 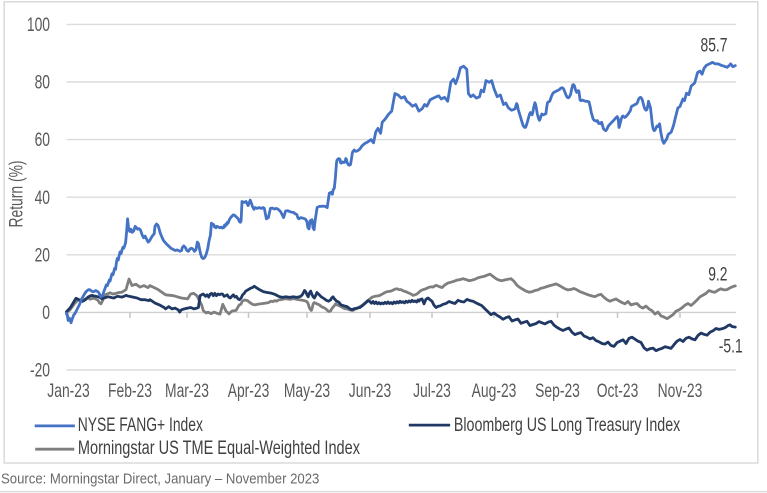 What do you see at coordinates (494, 391) in the screenshot?
I see `svg-text: Aug-23` at bounding box center [494, 391].